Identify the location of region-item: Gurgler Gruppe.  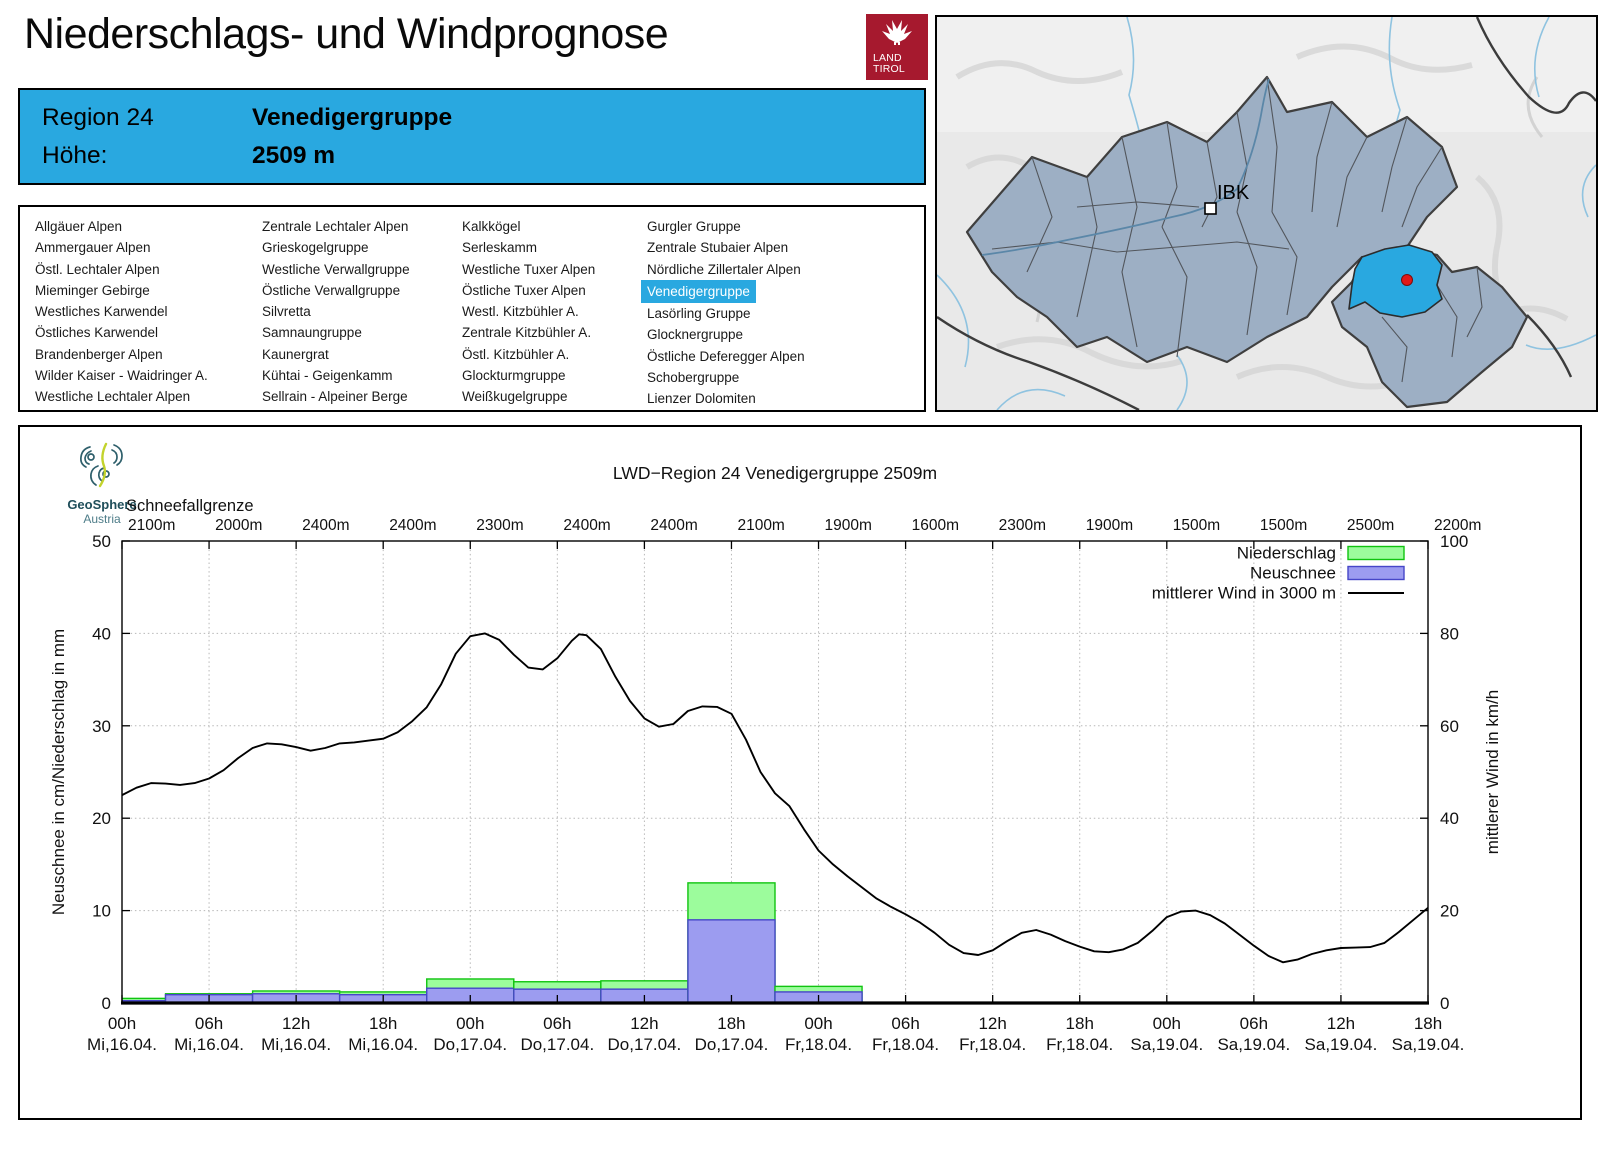
(694, 226).